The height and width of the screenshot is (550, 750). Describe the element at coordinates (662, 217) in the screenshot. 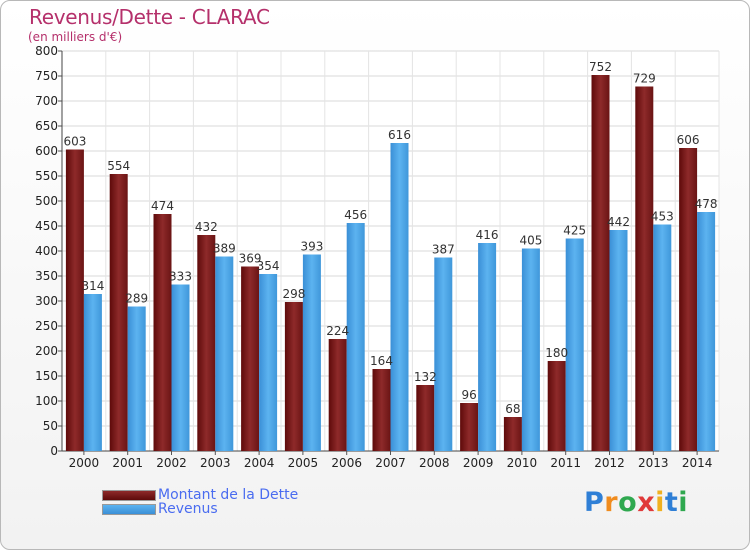

I see `data-label-revenue: 453` at that location.